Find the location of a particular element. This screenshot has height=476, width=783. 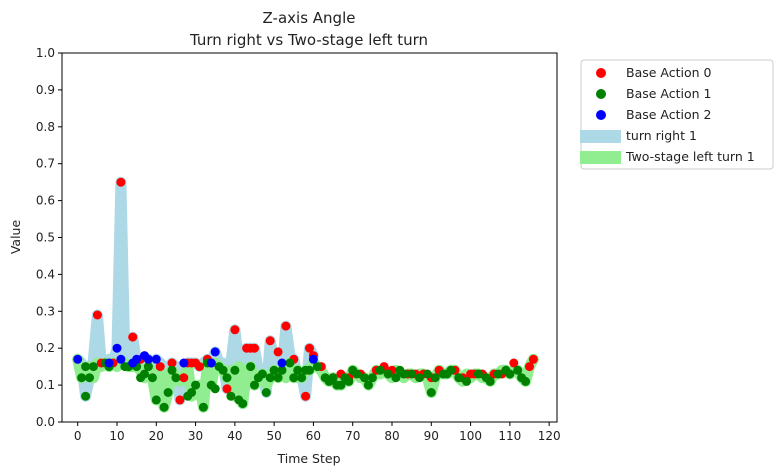

legend-label-band-1: Two-stage left turn 1 is located at coordinates (690, 156).